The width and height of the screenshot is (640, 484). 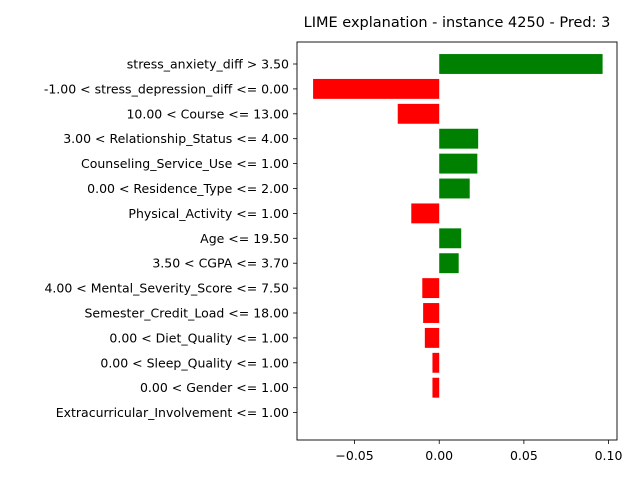 What do you see at coordinates (176, 138) in the screenshot?
I see `y-tick-label: 3.00 < Relationship_Status <= 4.00` at bounding box center [176, 138].